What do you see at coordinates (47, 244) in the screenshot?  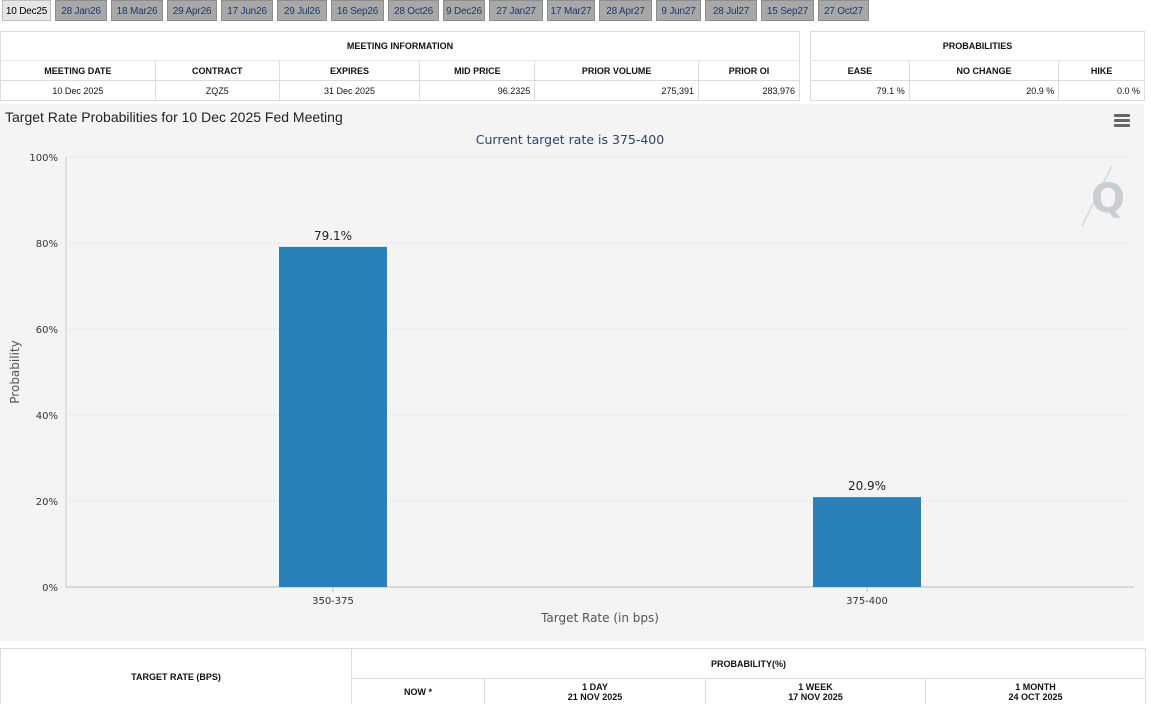 I see `y-tick-label: 80%` at bounding box center [47, 244].